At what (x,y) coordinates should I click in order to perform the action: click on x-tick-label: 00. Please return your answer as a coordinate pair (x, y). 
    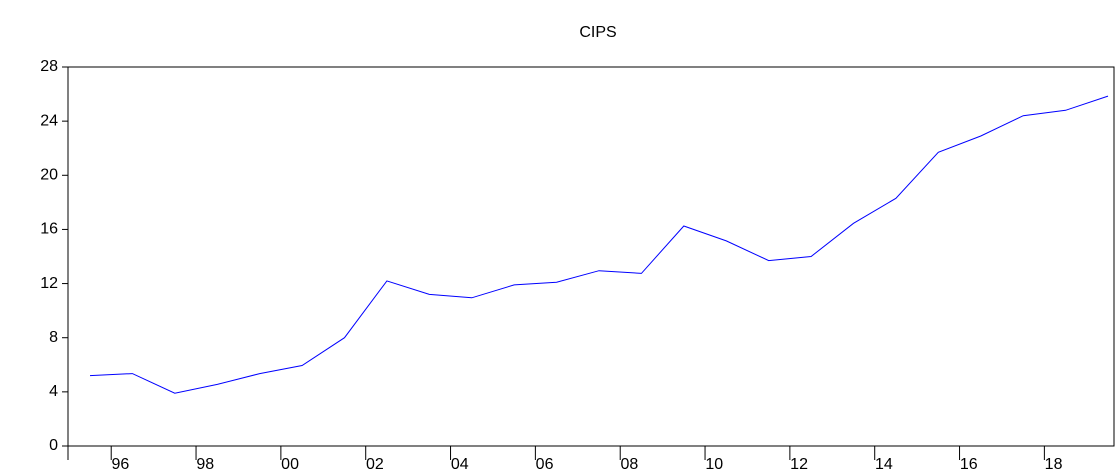
    Looking at the image, I should click on (290, 464).